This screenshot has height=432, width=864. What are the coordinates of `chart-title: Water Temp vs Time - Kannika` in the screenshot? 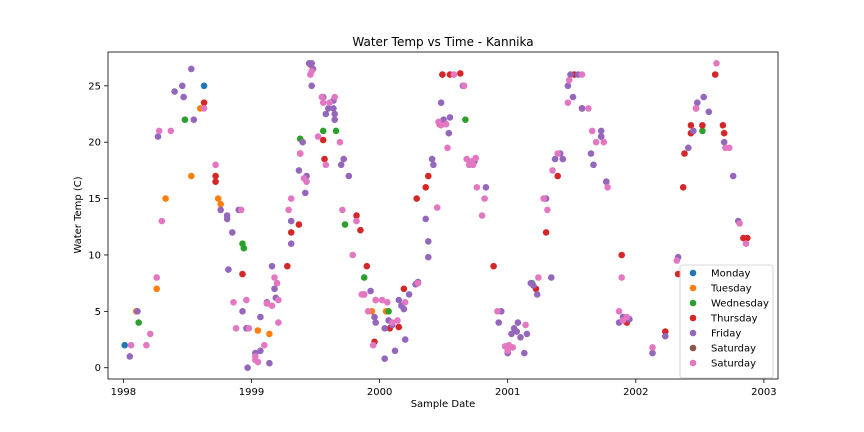 It's located at (442, 42).